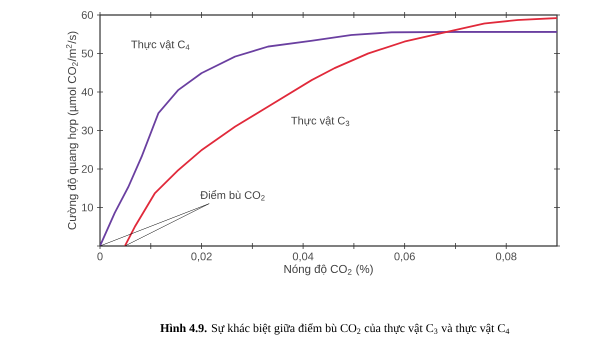 The image size is (615, 347). I want to click on y-tick-label: 60, so click(88, 15).